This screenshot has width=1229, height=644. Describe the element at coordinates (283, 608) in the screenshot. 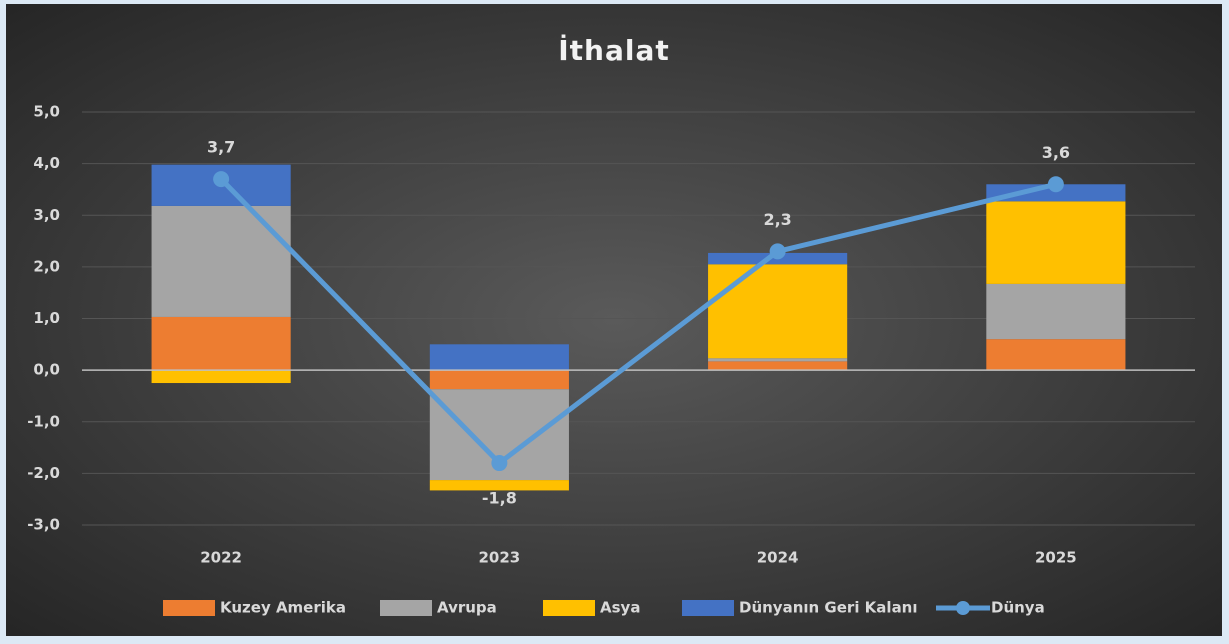

I see `legend-label: Kuzey Amerika` at that location.